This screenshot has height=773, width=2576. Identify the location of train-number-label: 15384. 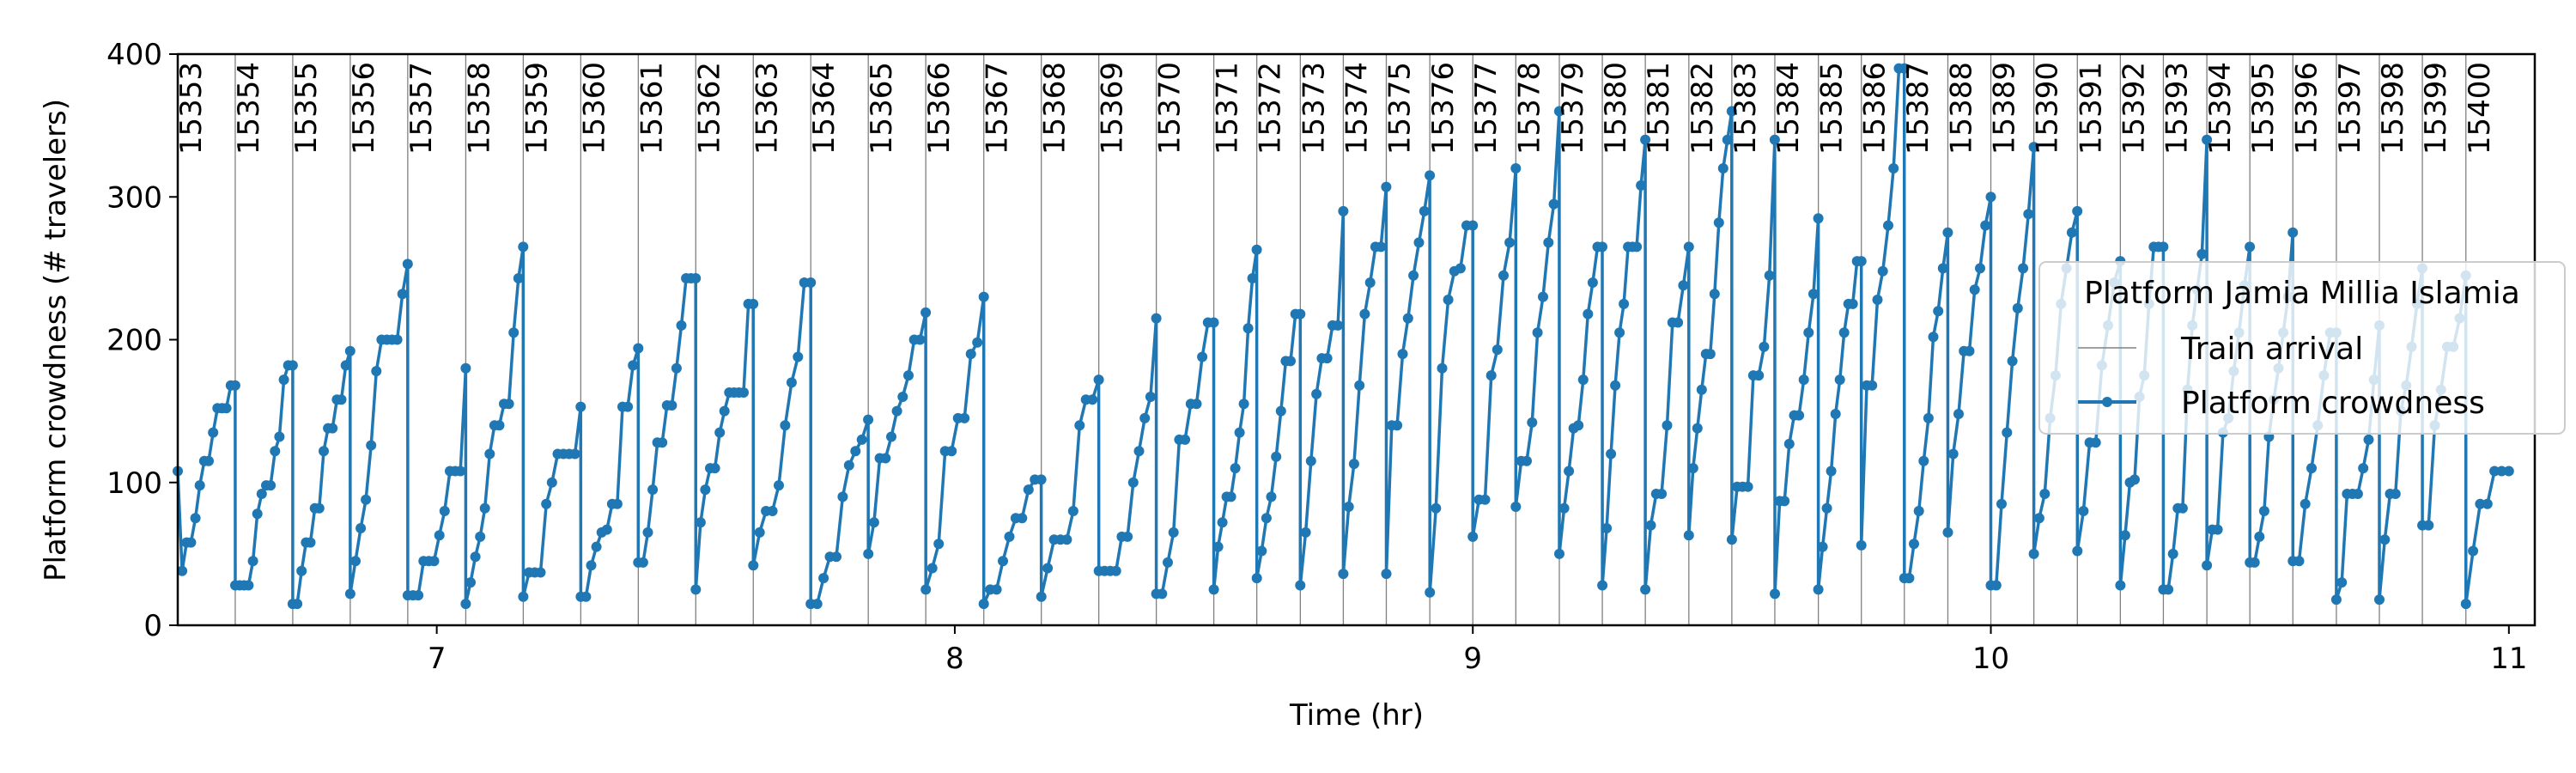
(1789, 108).